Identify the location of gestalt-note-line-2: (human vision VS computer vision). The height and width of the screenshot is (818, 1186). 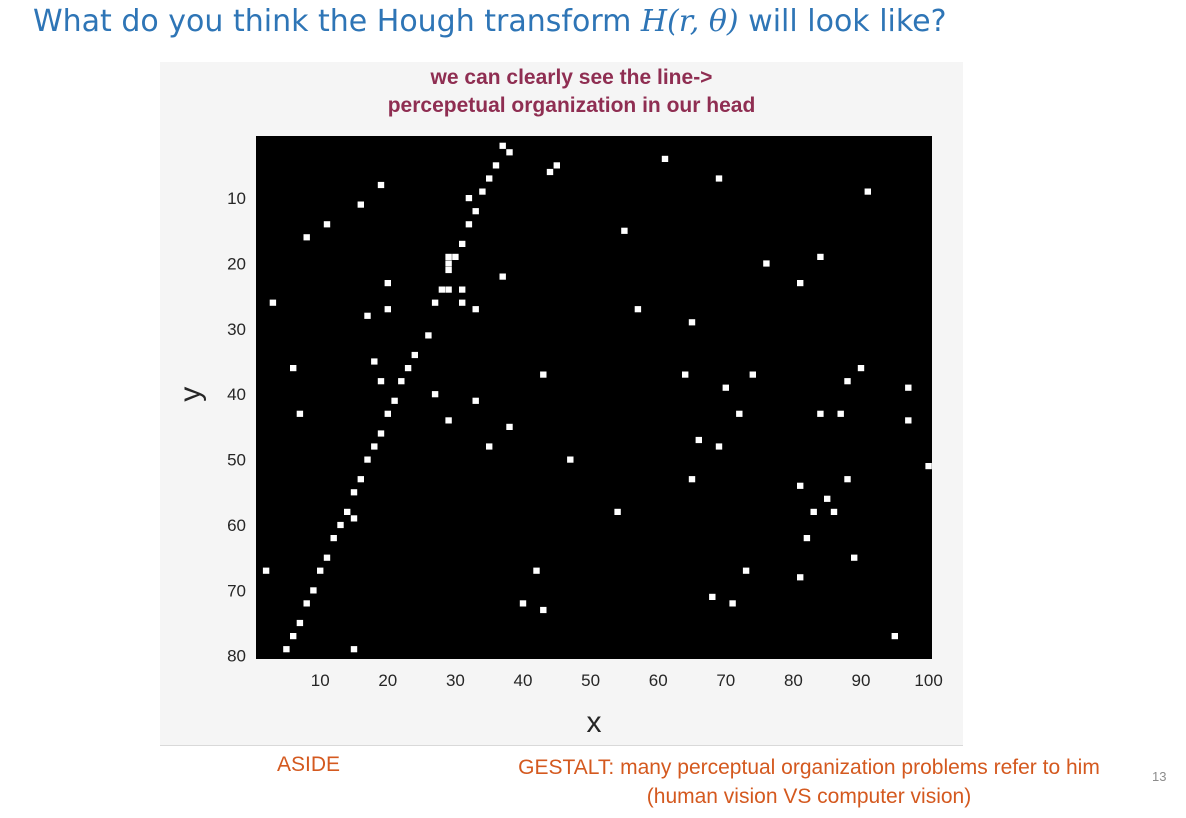
(809, 796).